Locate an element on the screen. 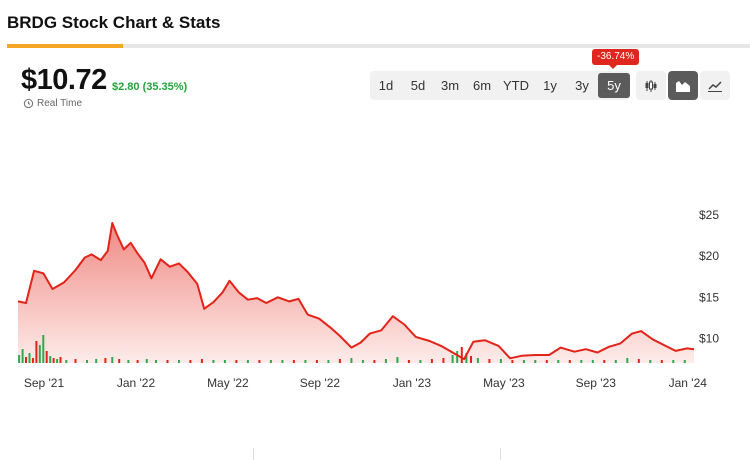  candlestick-icon is located at coordinates (651, 85).